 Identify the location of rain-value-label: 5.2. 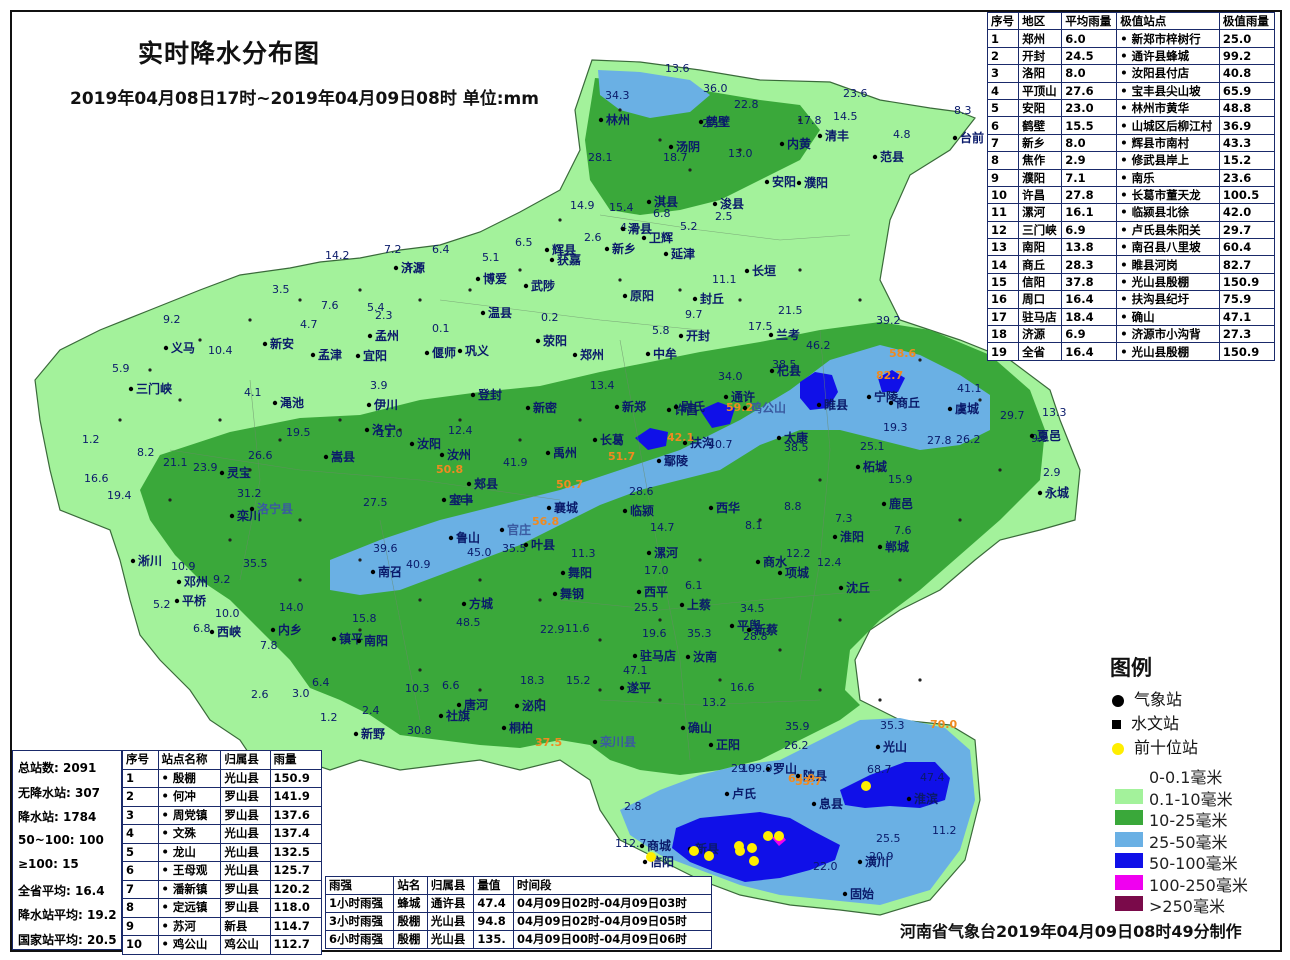
(162, 604).